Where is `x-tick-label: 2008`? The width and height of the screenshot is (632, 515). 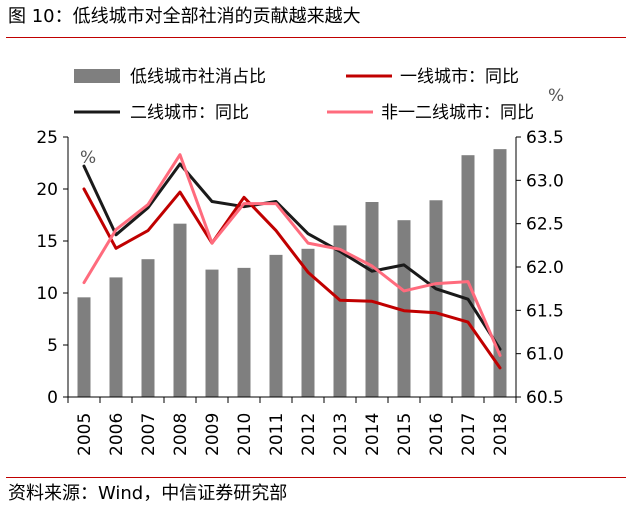 x-tick-label: 2008 is located at coordinates (181, 434).